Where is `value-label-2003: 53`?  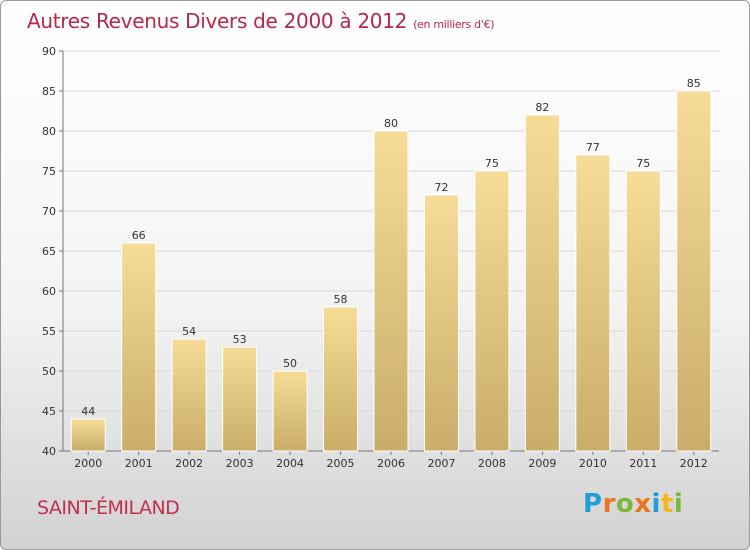 value-label-2003: 53 is located at coordinates (240, 339).